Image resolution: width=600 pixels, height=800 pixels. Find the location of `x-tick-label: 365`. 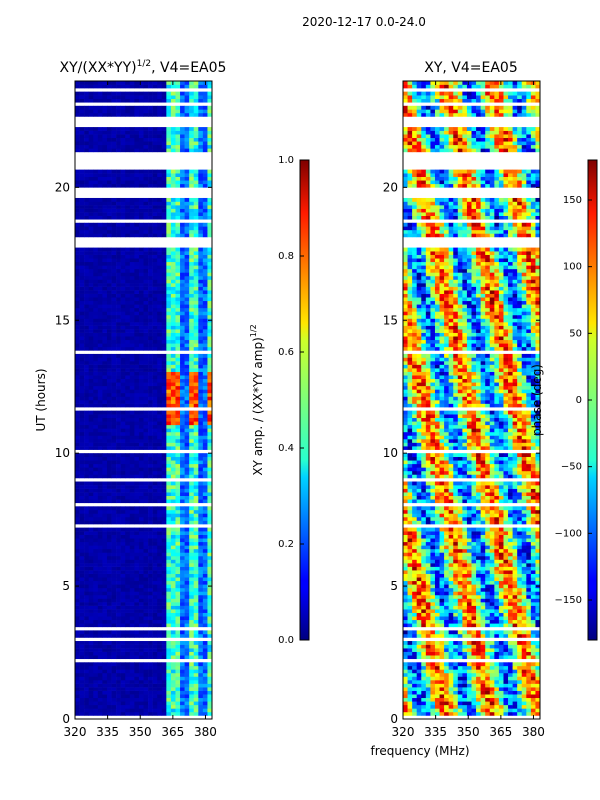

x-tick-label: 365 is located at coordinates (172, 732).